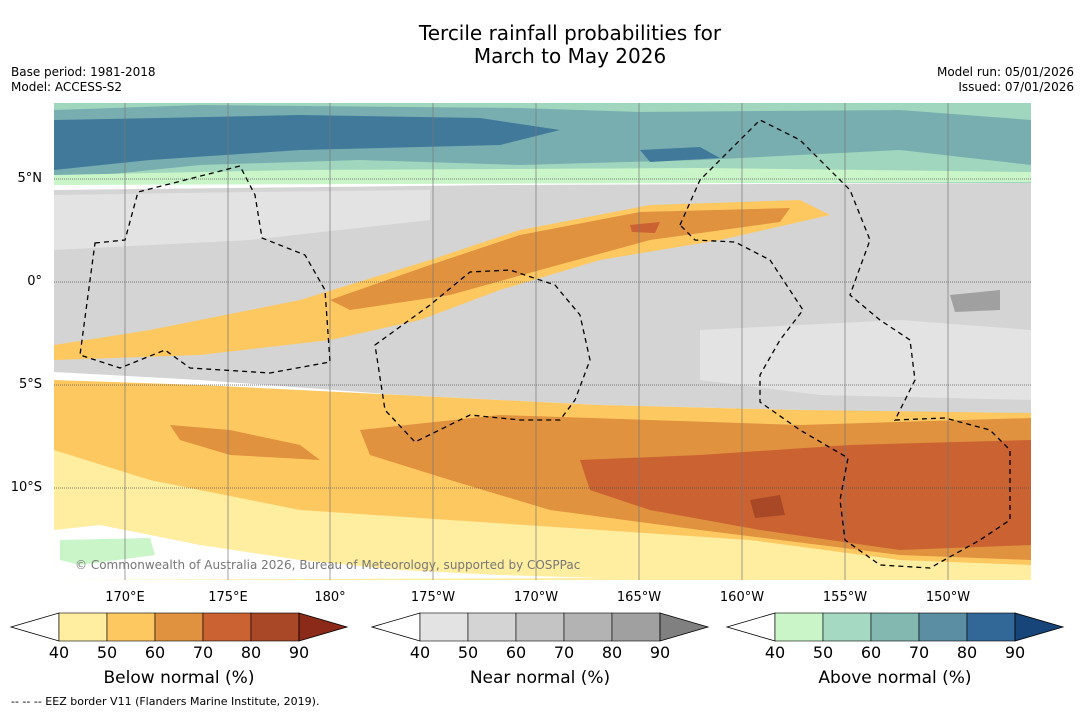 The width and height of the screenshot is (1085, 713). I want to click on tick-above-50: 50, so click(823, 652).